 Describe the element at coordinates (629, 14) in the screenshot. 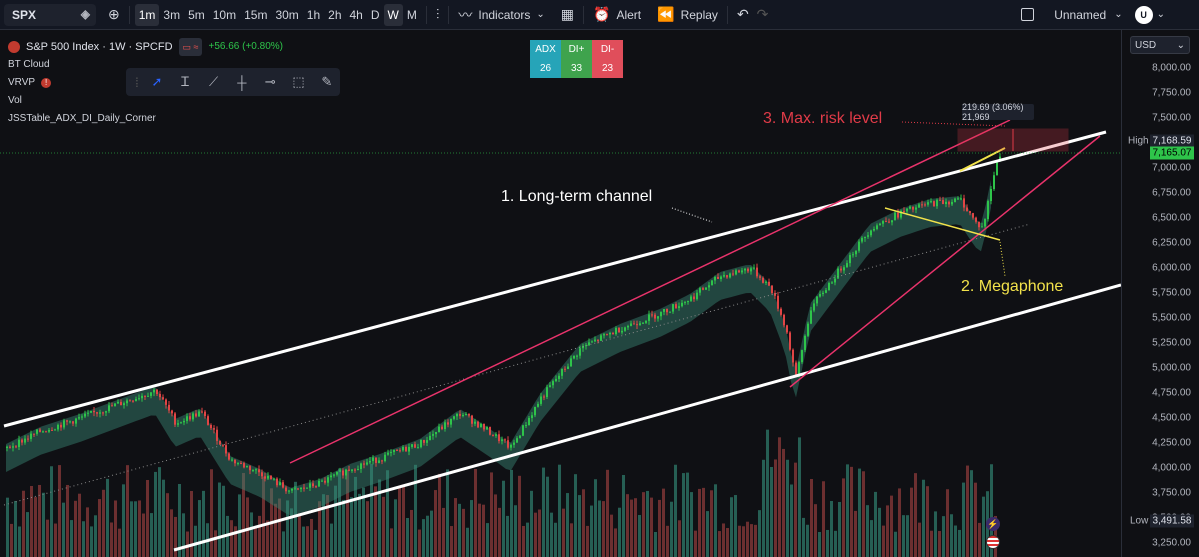

I see `alert-label: Alert` at that location.